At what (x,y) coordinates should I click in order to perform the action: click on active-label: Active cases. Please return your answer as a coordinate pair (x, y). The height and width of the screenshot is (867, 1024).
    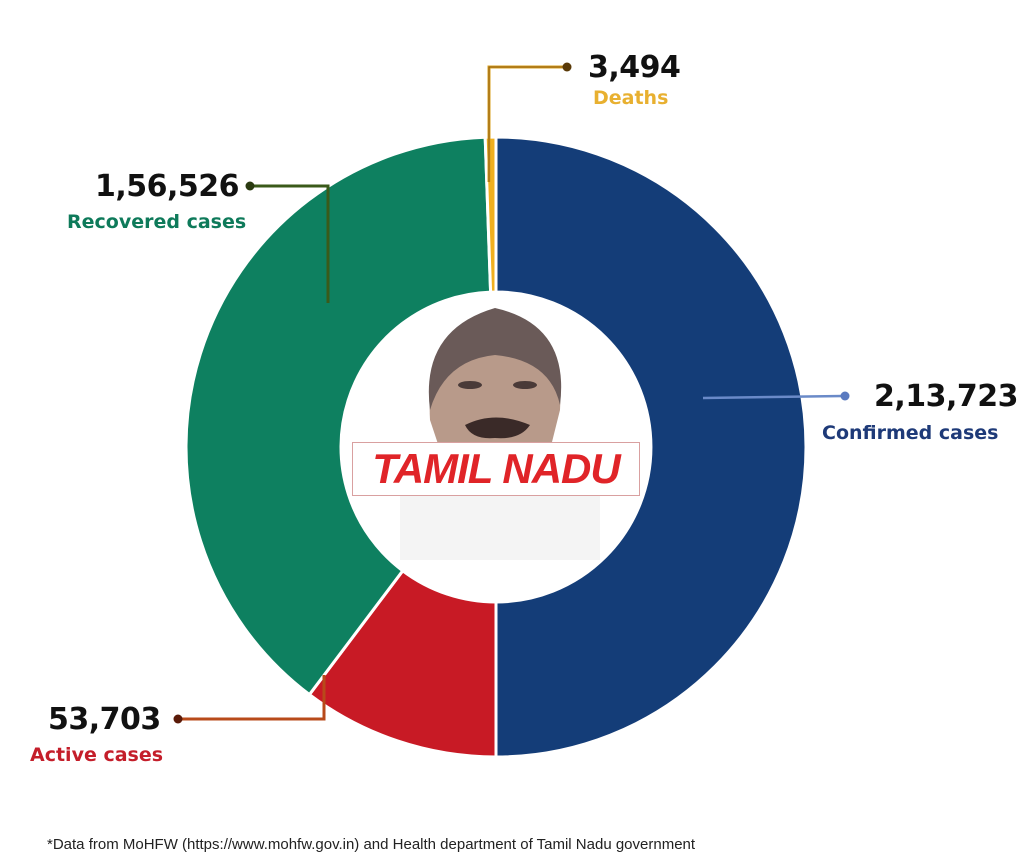
    Looking at the image, I should click on (97, 755).